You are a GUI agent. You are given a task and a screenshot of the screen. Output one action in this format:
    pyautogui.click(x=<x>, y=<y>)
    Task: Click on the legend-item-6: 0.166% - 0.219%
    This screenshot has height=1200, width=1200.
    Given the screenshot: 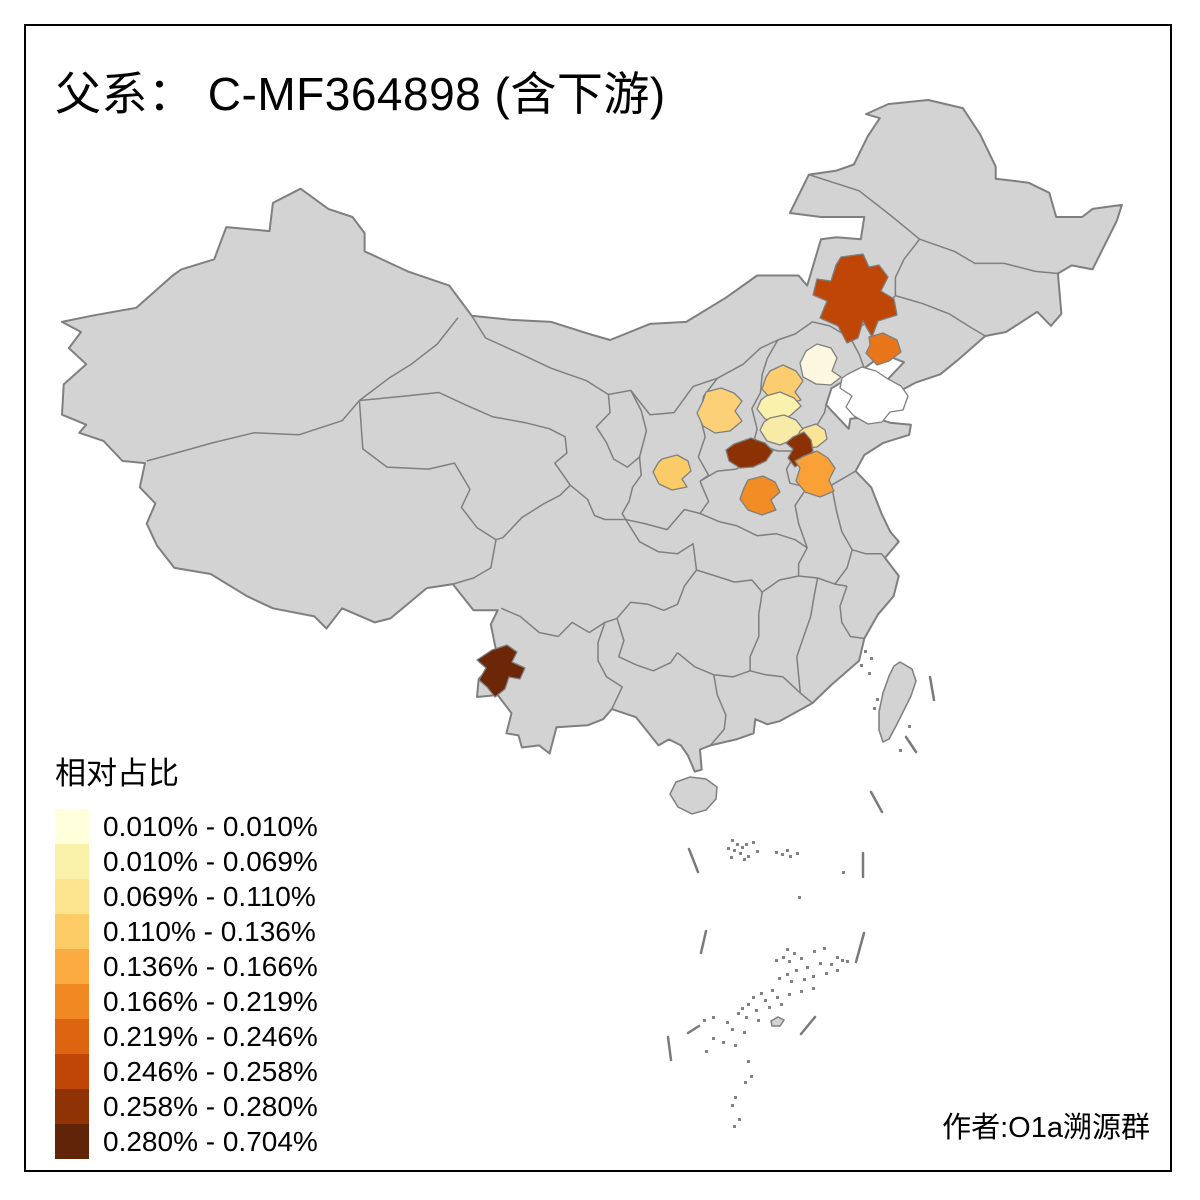 What is the action you would take?
    pyautogui.click(x=186, y=1001)
    